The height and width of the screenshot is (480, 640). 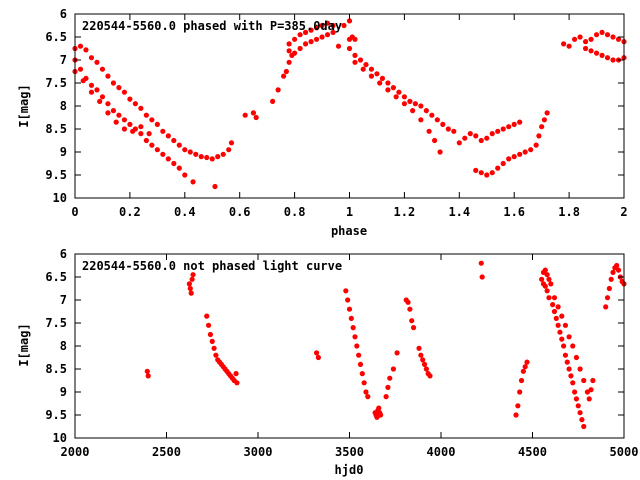 What do you see at coordinates (441, 452) in the screenshot?
I see `unphased-x-tick-label: 4000` at bounding box center [441, 452].